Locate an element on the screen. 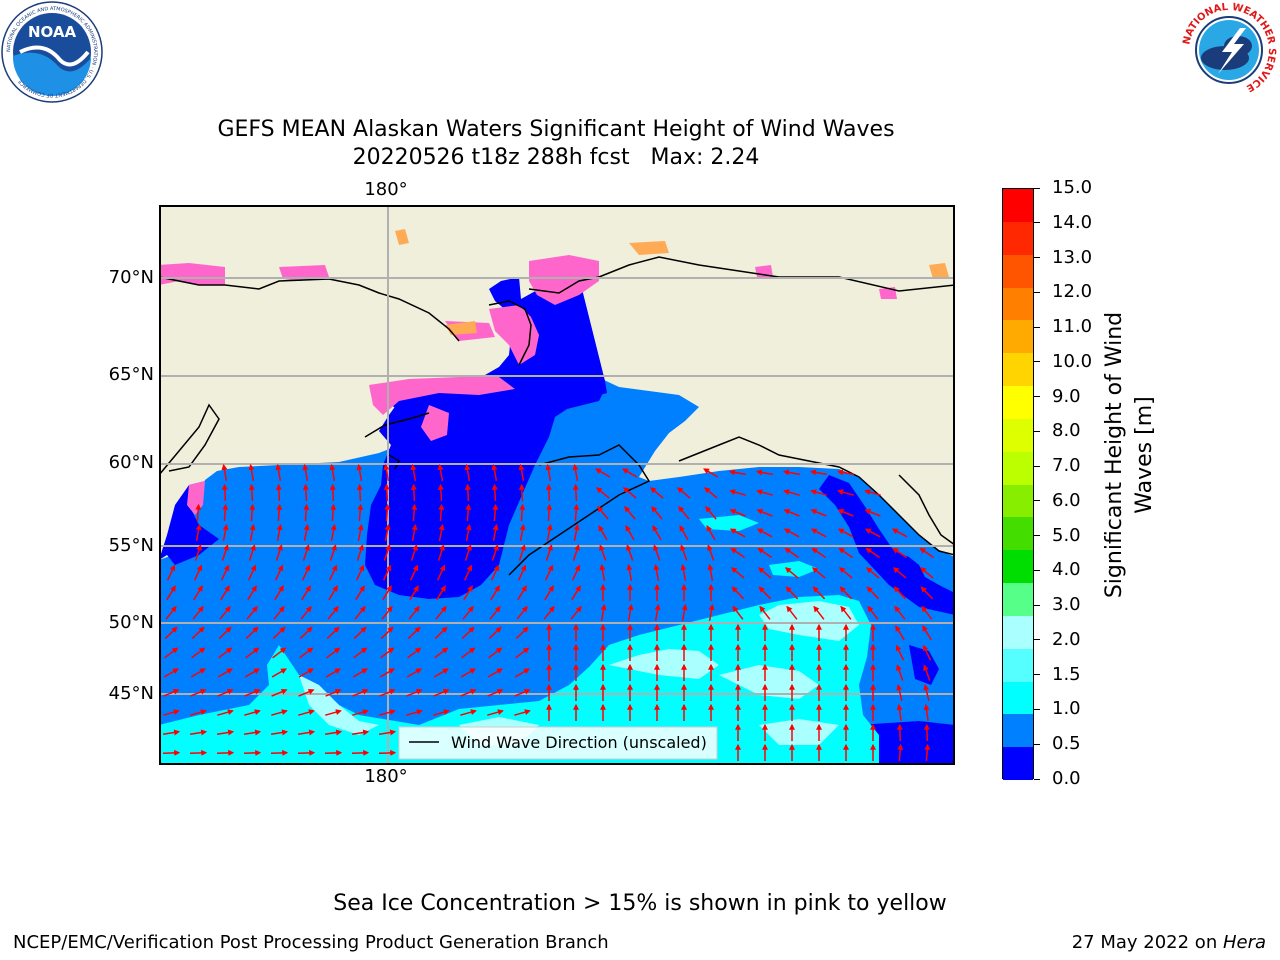 Image resolution: width=1280 pixels, height=960 pixels. colorbar-tick-label: 15.0 is located at coordinates (1072, 187).